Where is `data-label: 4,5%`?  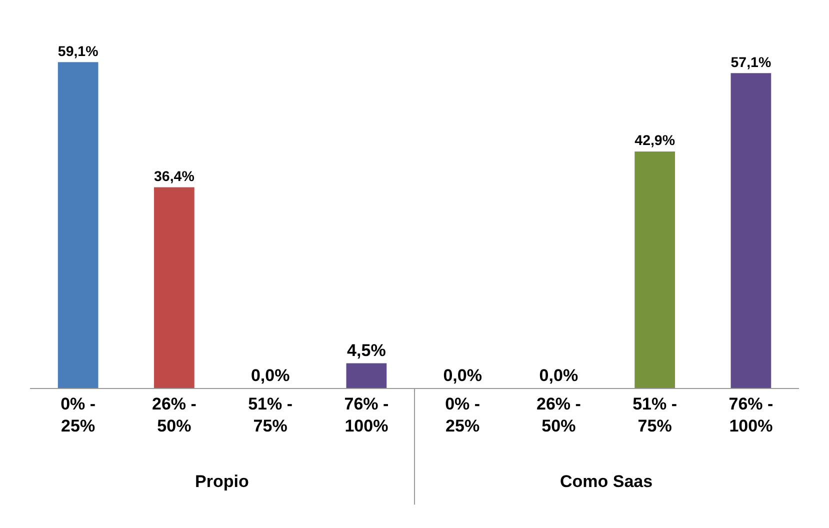
data-label: 4,5% is located at coordinates (366, 350).